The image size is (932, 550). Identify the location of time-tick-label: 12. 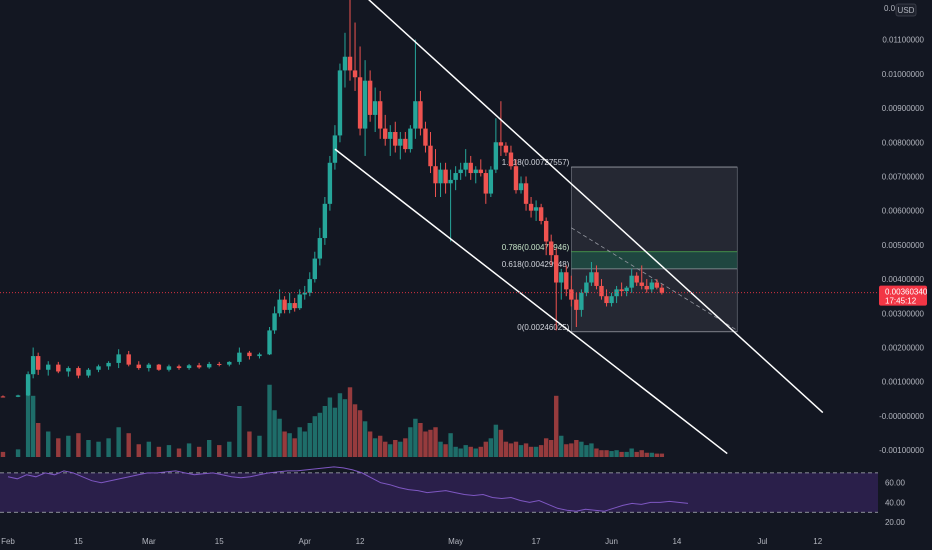
(360, 541).